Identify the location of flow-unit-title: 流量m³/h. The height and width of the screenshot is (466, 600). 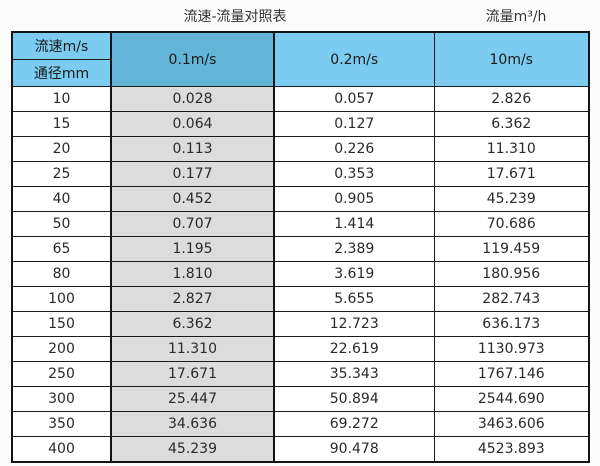
(516, 17).